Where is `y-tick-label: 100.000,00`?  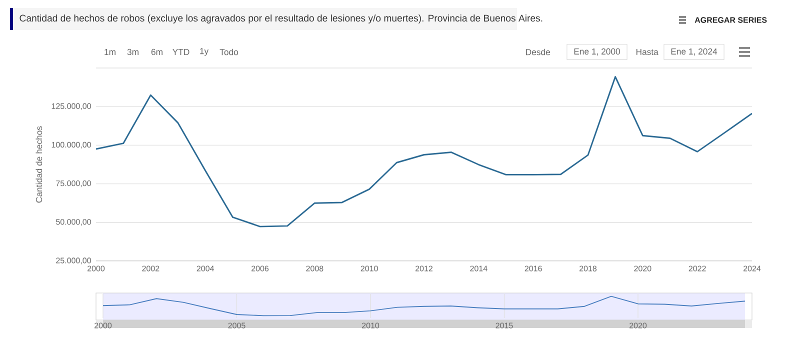 y-tick-label: 100.000,00 is located at coordinates (71, 145).